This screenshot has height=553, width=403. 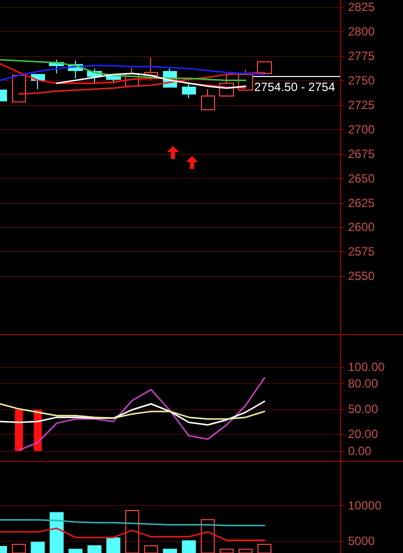 I want to click on y-tick-label: 0.00, so click(x=360, y=451).